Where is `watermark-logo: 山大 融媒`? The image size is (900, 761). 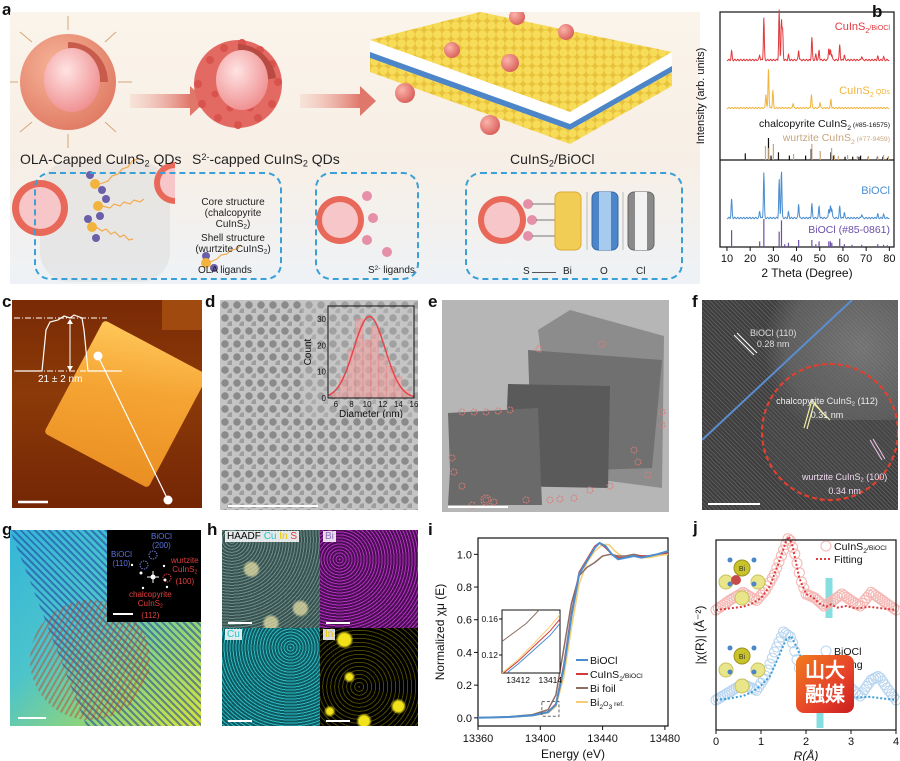 watermark-logo: 山大 融媒 is located at coordinates (825, 684).